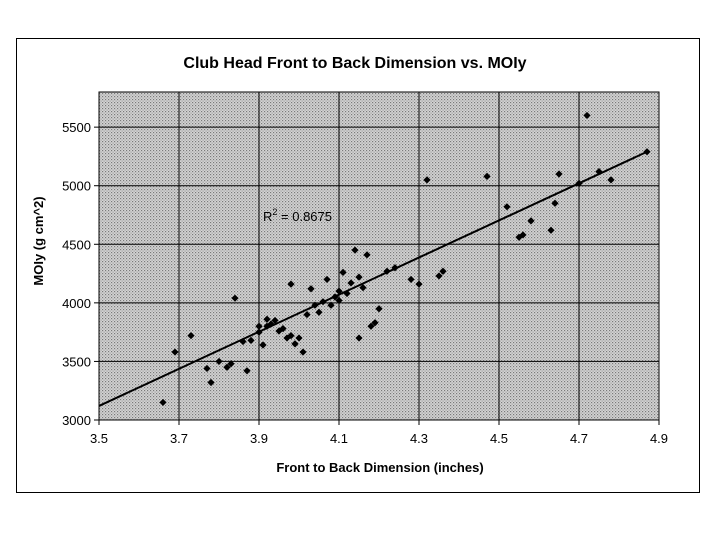  Describe the element at coordinates (76, 303) in the screenshot. I see `y-tick-label: 4000` at that location.